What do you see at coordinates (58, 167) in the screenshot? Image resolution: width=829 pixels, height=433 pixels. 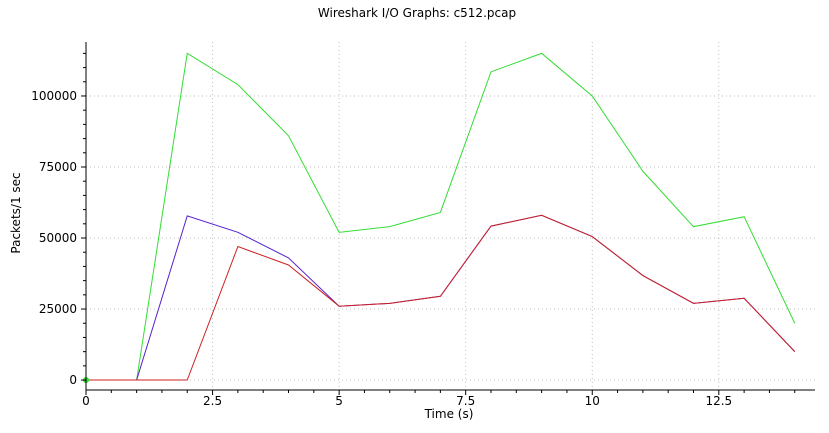 I see `y-tick-label: 75000` at bounding box center [58, 167].